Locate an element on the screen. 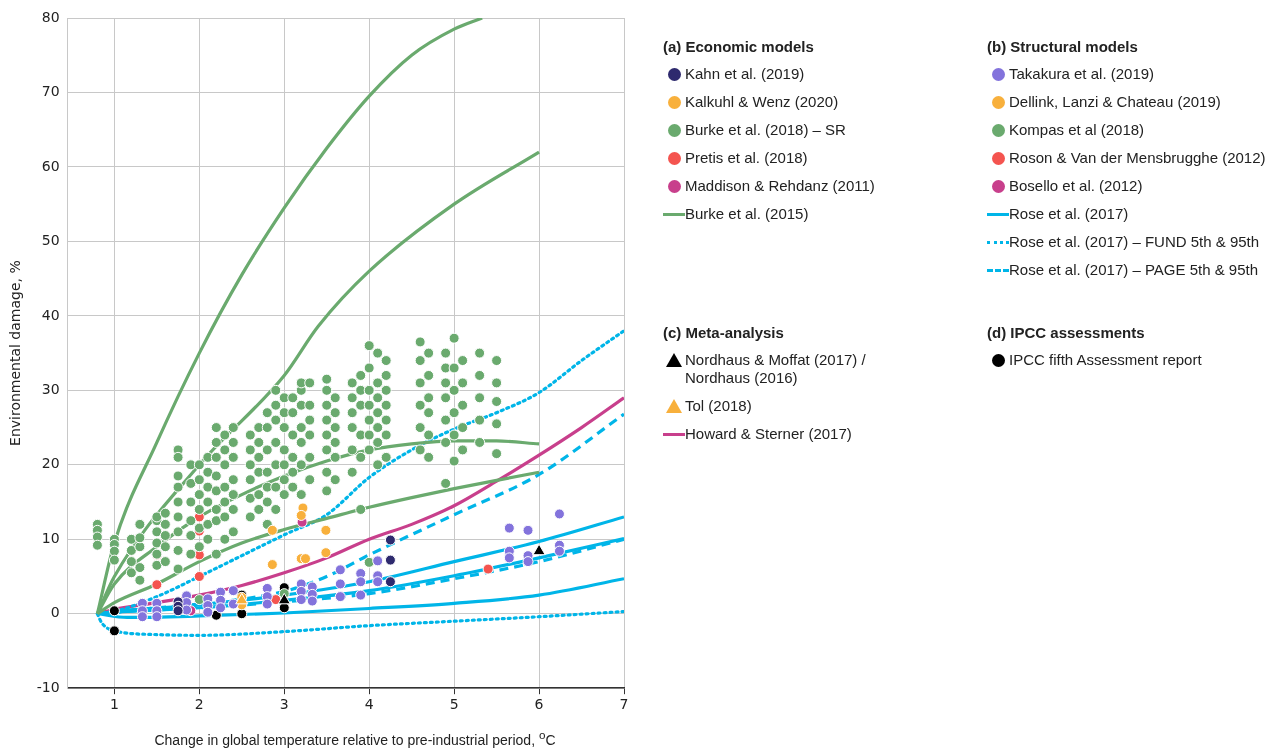  y-tick-label: 10 is located at coordinates (50, 537).